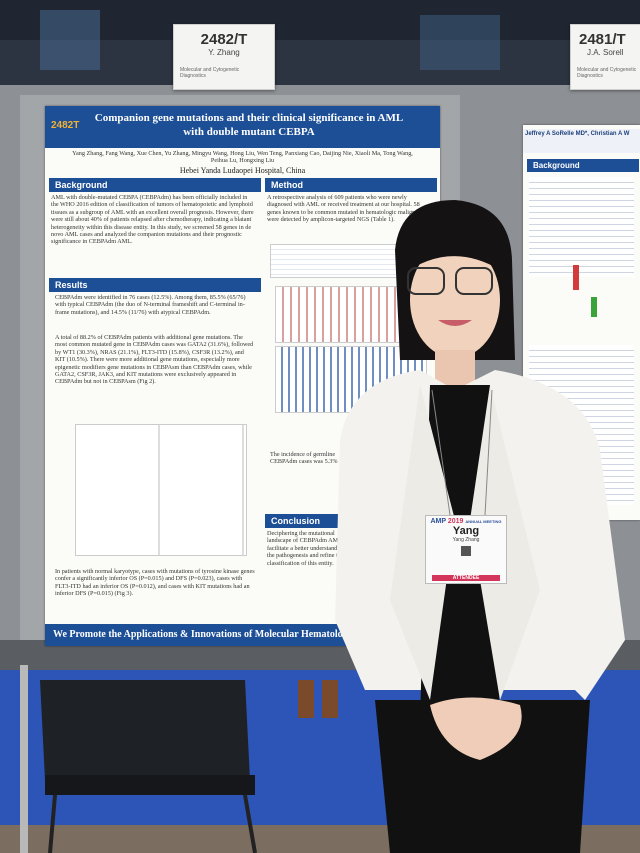 This screenshot has width=640, height=853. What do you see at coordinates (455, 323) in the screenshot?
I see `smile` at bounding box center [455, 323].